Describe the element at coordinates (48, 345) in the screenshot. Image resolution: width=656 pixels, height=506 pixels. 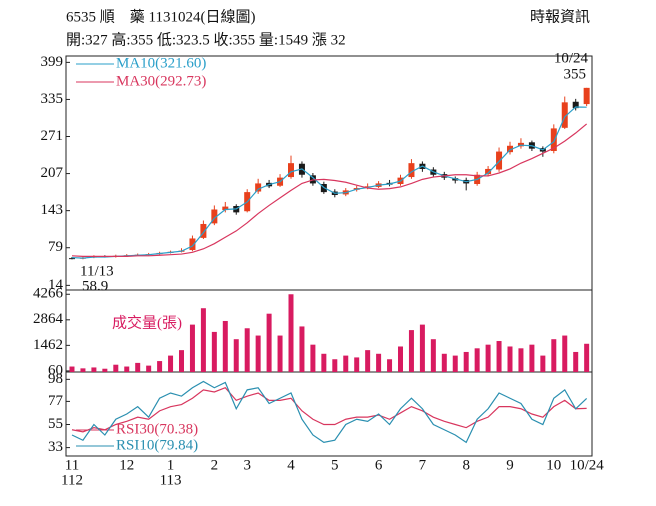
I see `y-tick-label: 1462` at that location.